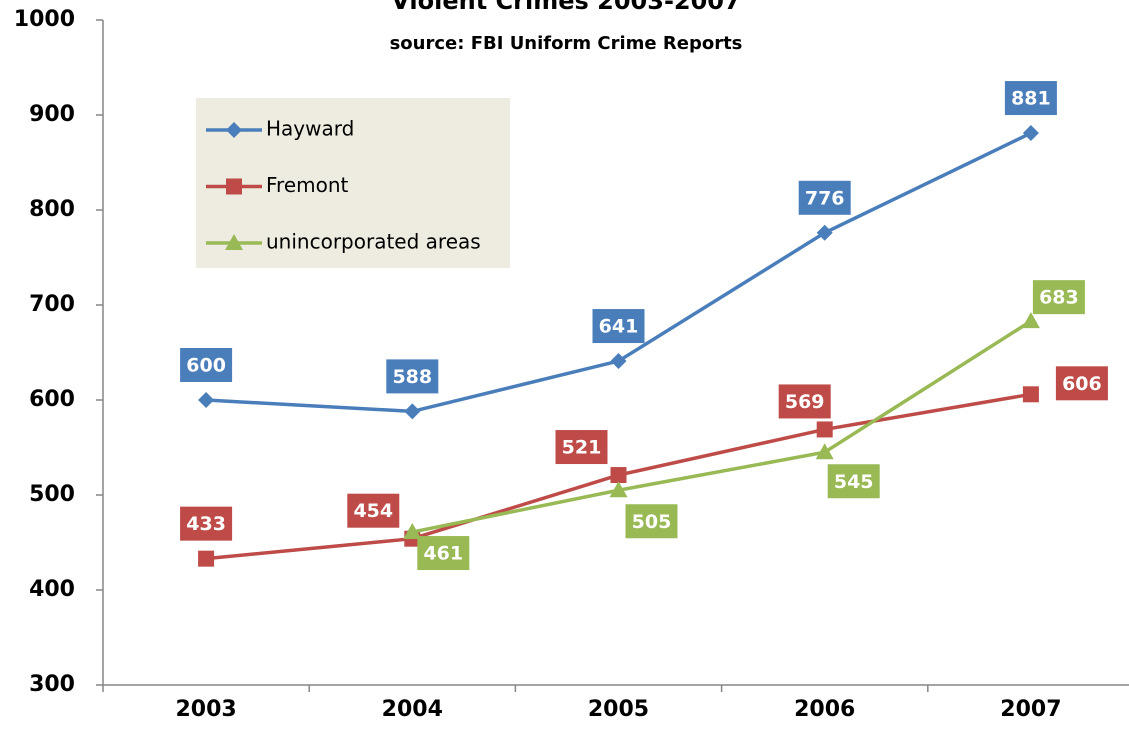 Image resolution: width=1129 pixels, height=752 pixels. What do you see at coordinates (52, 399) in the screenshot?
I see `y-tick-label: 600` at bounding box center [52, 399].